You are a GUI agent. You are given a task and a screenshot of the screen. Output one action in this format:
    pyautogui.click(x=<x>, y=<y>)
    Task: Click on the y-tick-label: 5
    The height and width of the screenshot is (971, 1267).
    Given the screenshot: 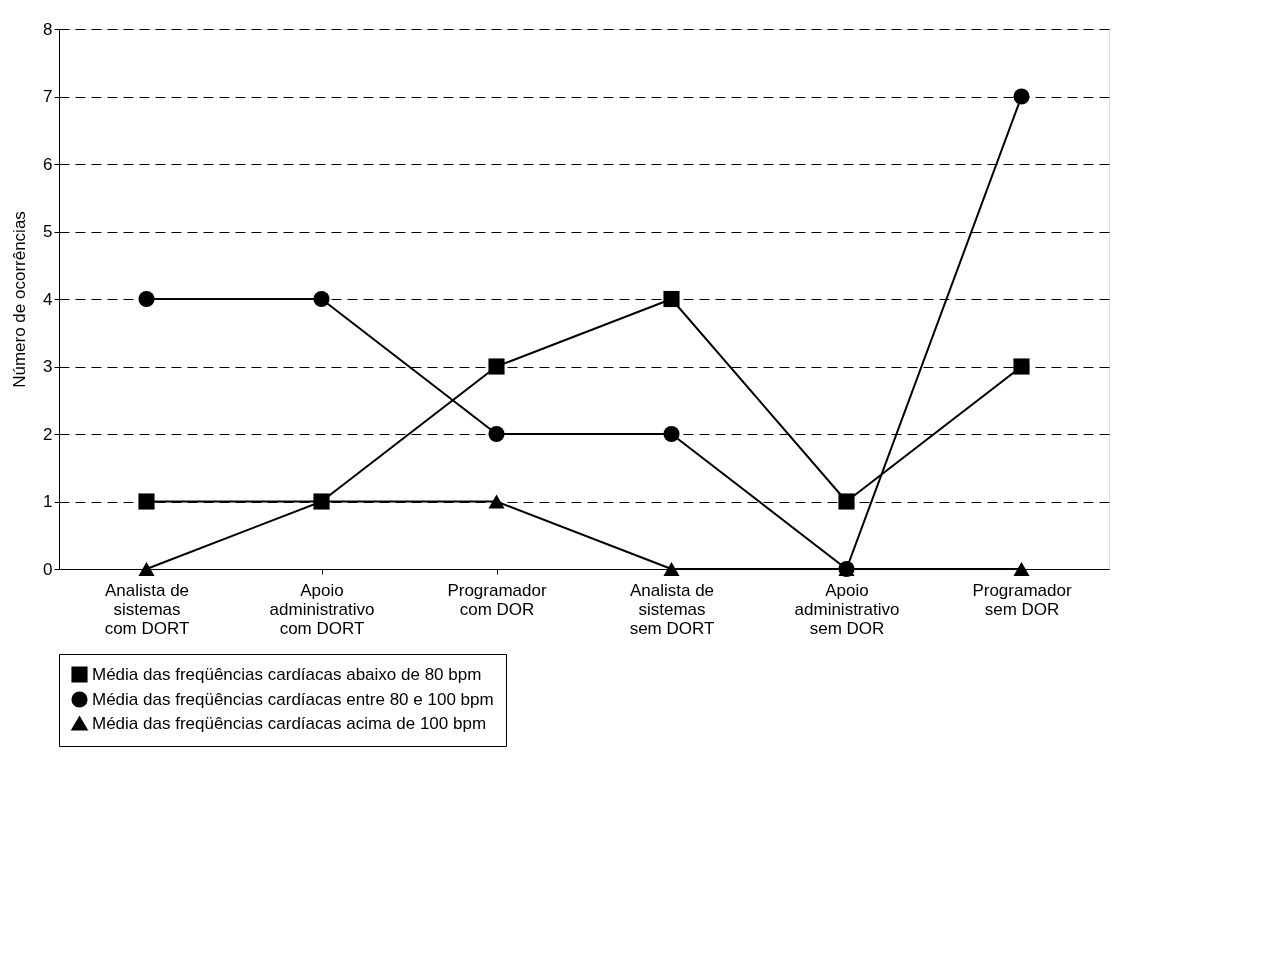 What is the action you would take?
    pyautogui.click(x=48, y=231)
    